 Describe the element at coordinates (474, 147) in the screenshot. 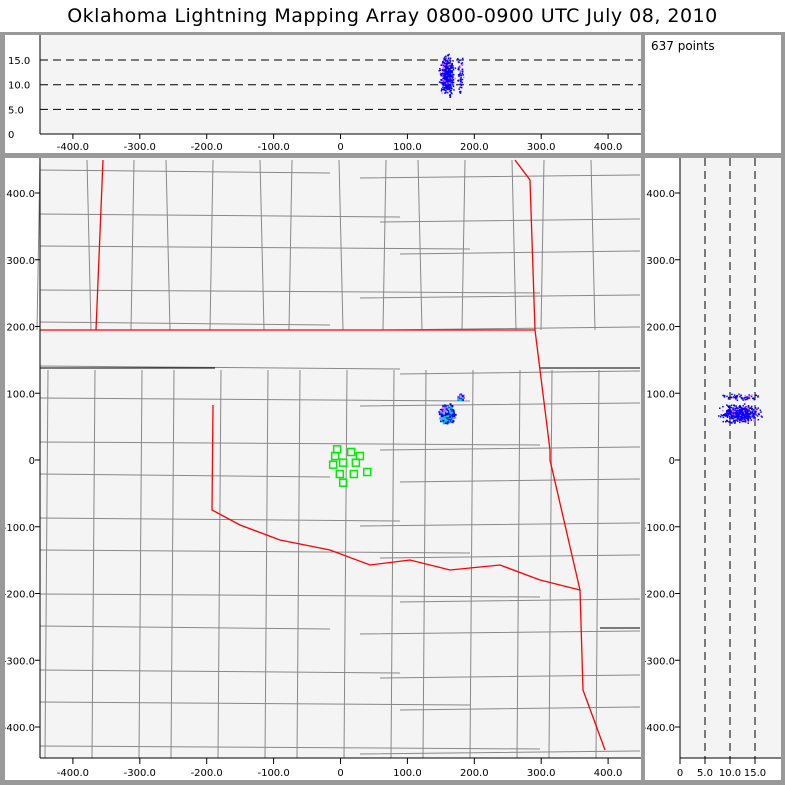

I see `x-tick-label: 200.0` at that location.